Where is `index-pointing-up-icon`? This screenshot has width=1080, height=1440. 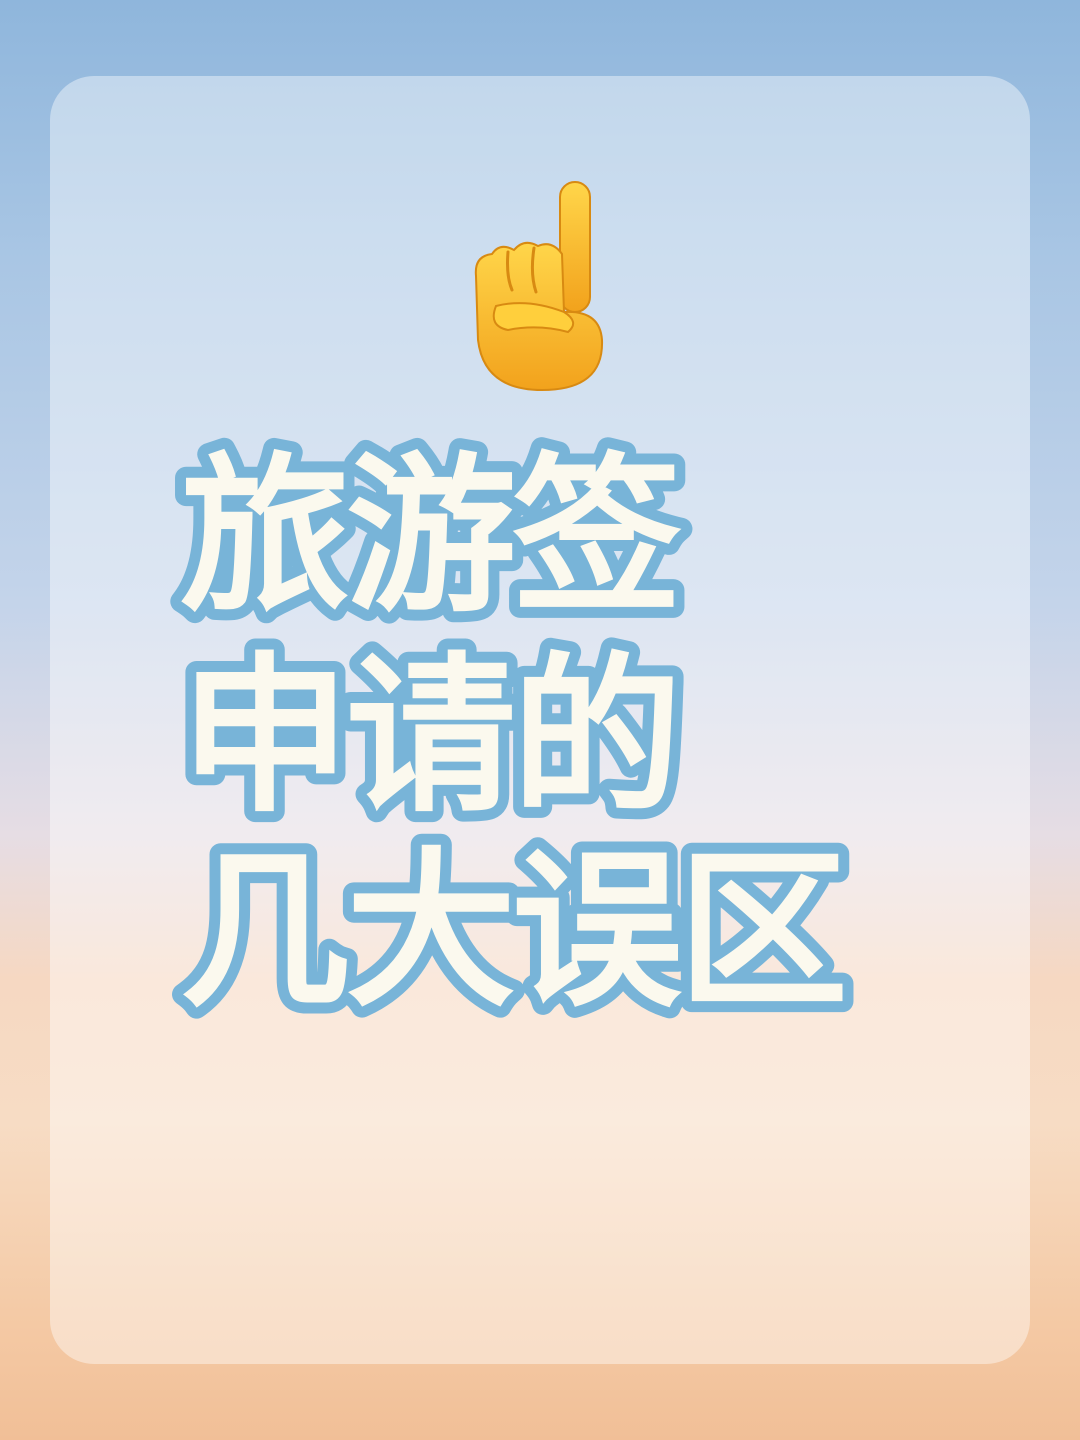 index-pointing-up-icon is located at coordinates (539, 286).